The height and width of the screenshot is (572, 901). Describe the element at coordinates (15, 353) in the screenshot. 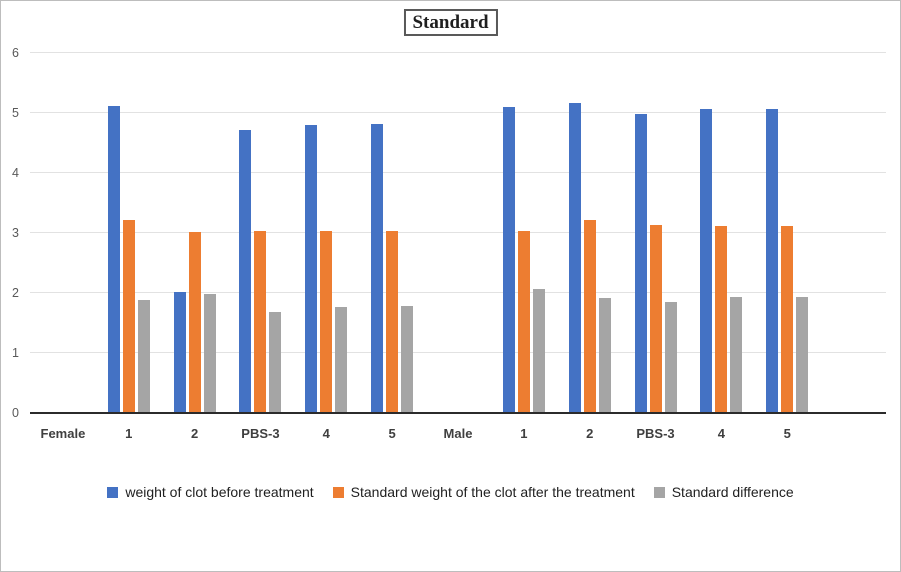

I see `y-tick-label: 1` at that location.